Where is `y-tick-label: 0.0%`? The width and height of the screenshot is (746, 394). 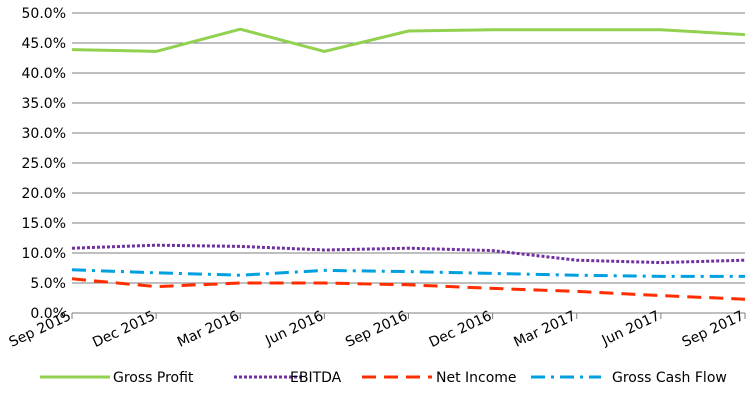
y-tick-label: 0.0% is located at coordinates (48, 314).